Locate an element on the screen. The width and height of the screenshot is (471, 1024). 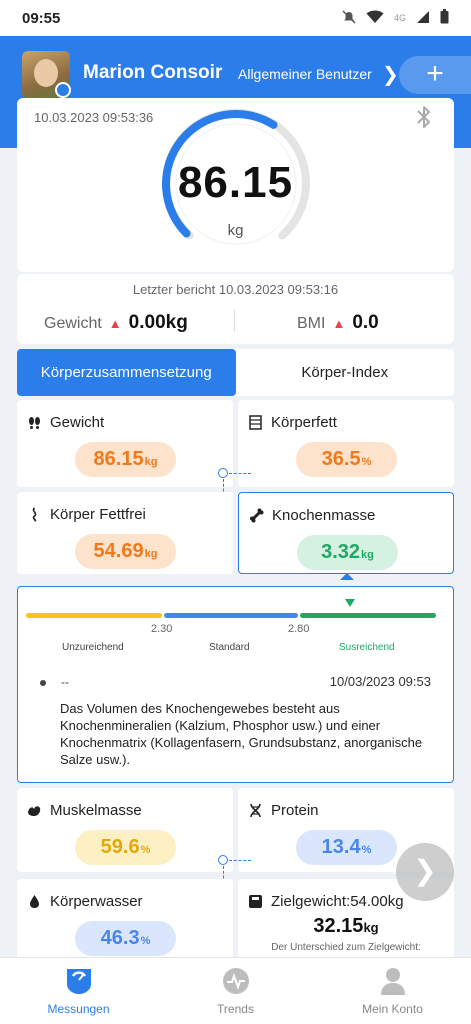
tile-body-fat: Körperfett 36.5% is located at coordinates (346, 443).